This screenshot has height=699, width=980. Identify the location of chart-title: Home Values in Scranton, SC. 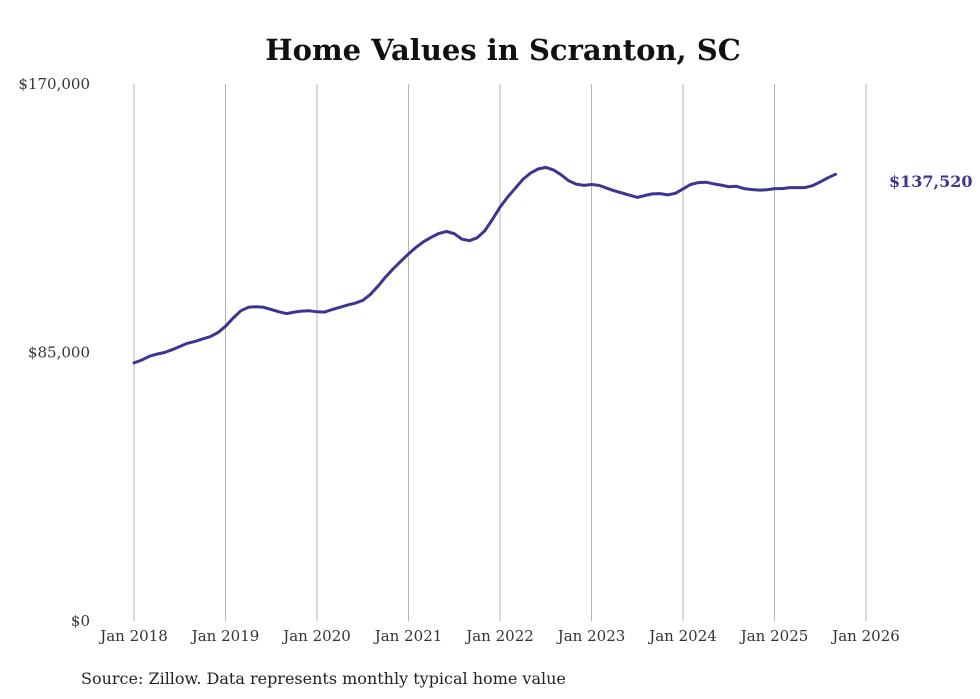
(503, 50).